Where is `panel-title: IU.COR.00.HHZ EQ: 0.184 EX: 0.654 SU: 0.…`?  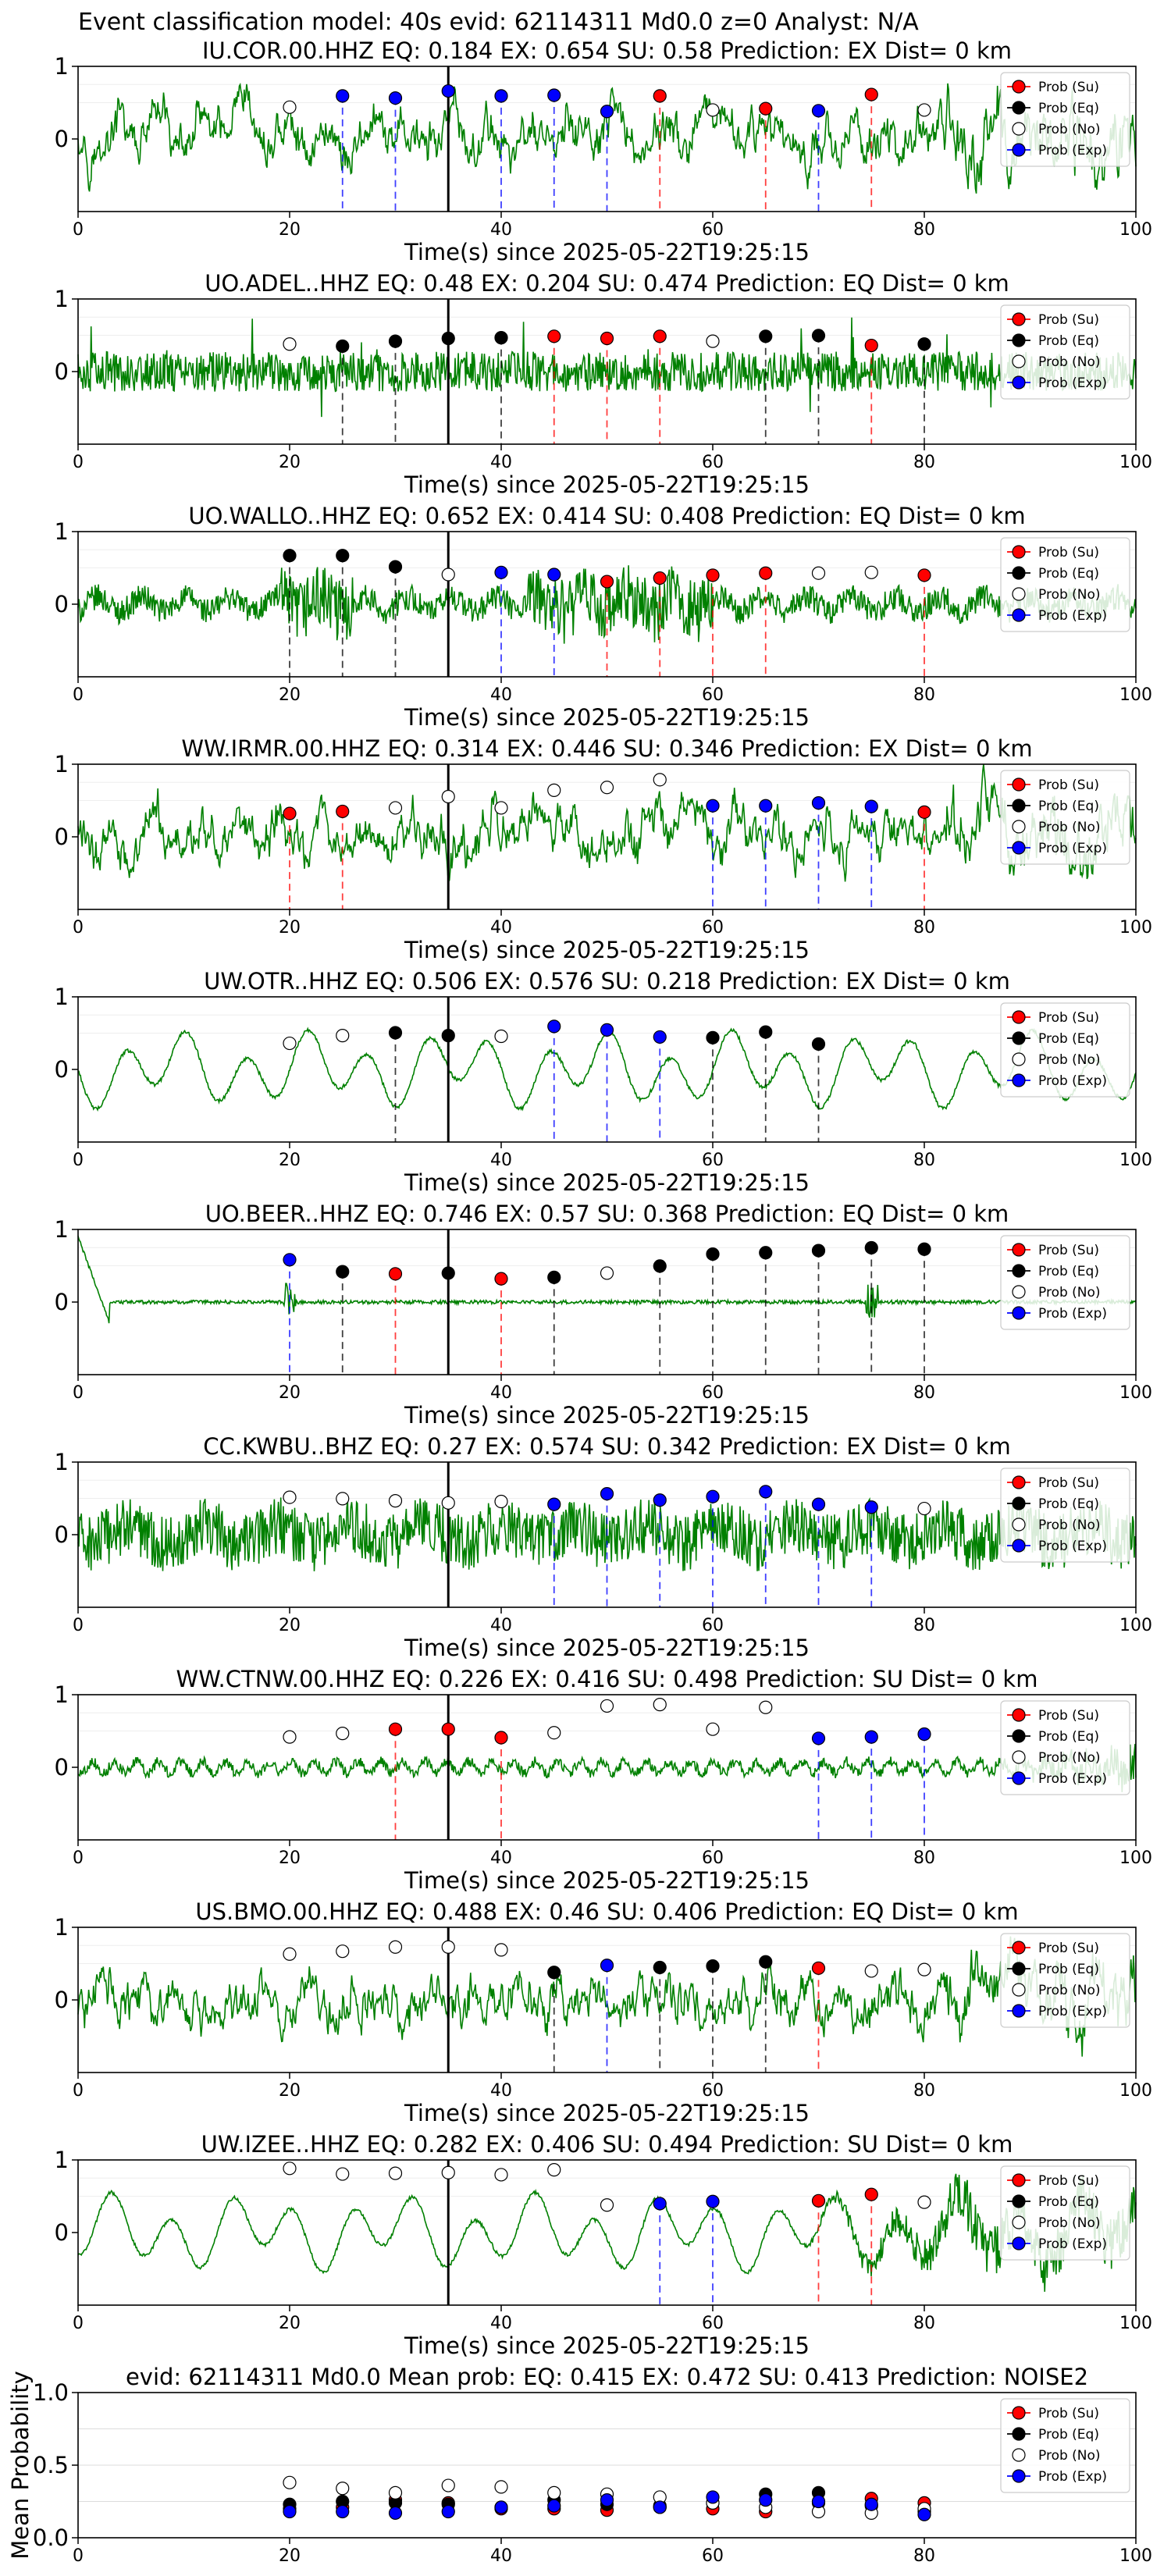 panel-title: IU.COR.00.HHZ EQ: 0.184 EX: 0.654 SU: 0.… is located at coordinates (607, 51).